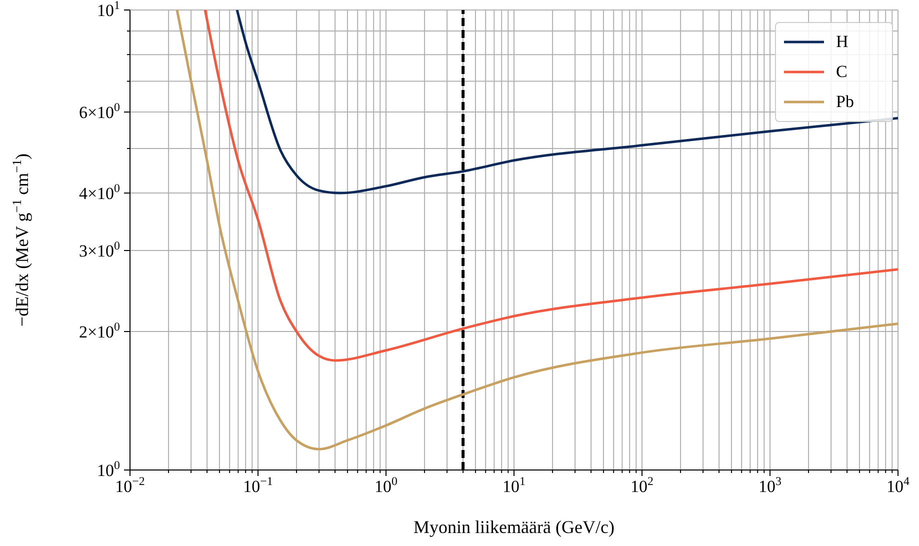  What do you see at coordinates (514, 527) in the screenshot?
I see `x-axis-title: Myonin liikemäärä (GeV/c)` at bounding box center [514, 527].